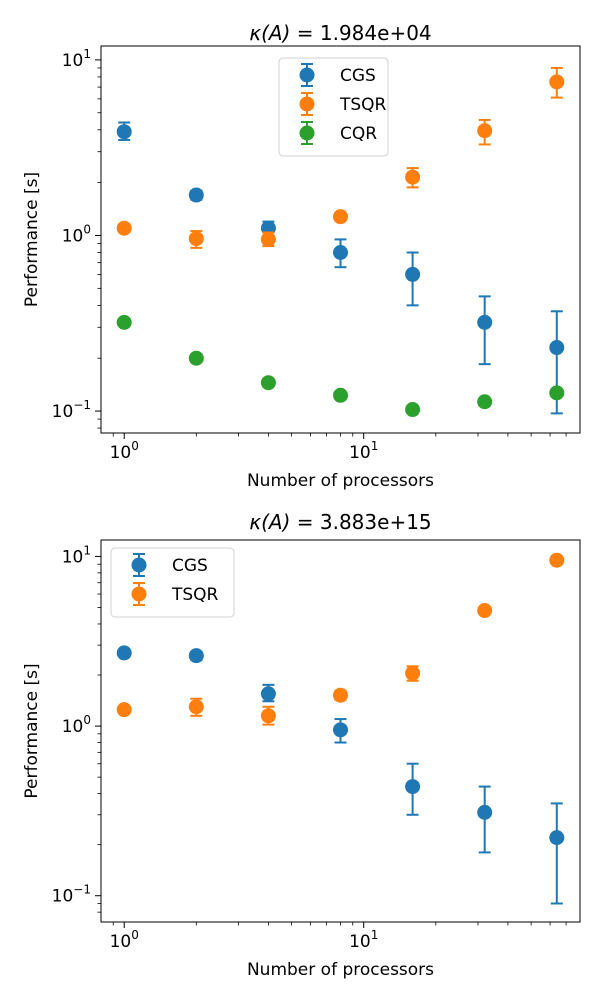 This screenshot has width=600, height=1000. What do you see at coordinates (338, 133) in the screenshot?
I see `legend-item-cqr: CQR` at bounding box center [338, 133].